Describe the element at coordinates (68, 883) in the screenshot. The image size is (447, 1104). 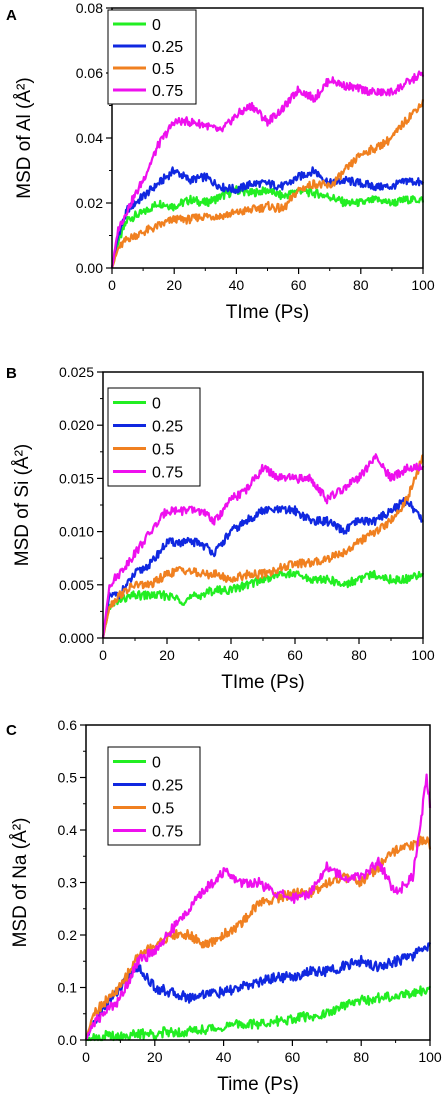
I see `y-tick-label-c: 0.3` at that location.